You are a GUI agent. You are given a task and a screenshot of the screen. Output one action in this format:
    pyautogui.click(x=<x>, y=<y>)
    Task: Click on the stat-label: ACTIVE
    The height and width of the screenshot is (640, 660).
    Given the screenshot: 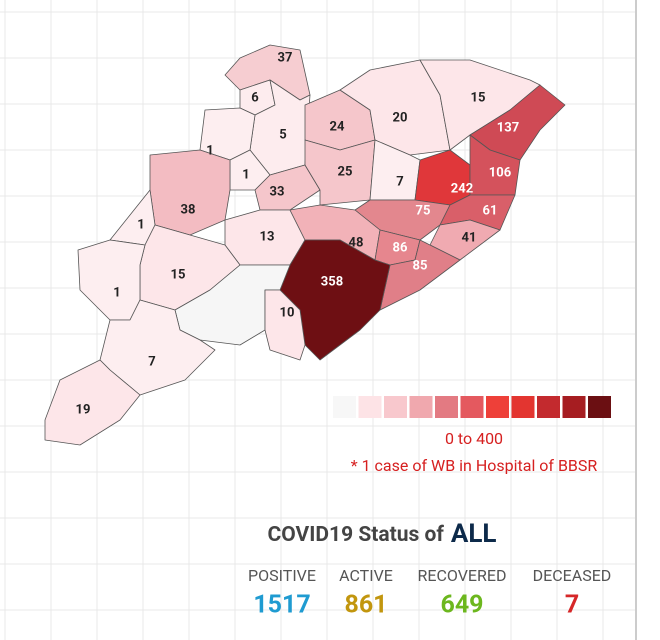 What is the action you would take?
    pyautogui.click(x=366, y=575)
    